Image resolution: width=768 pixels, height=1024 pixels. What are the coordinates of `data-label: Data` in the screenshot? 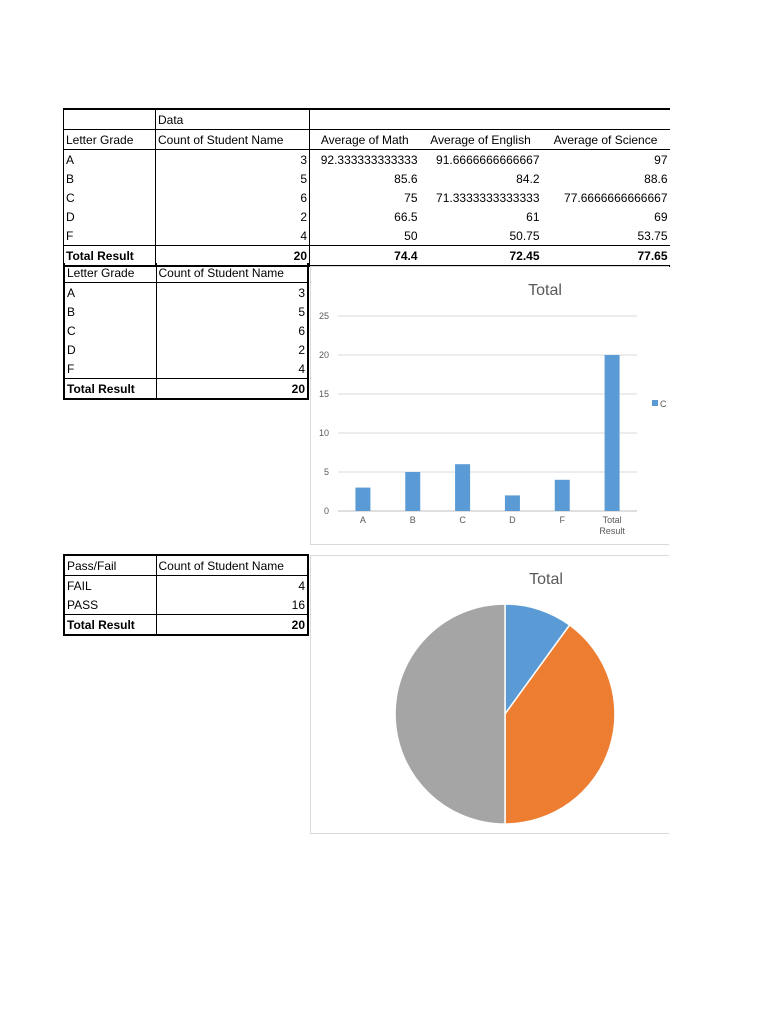 It's located at (232, 119).